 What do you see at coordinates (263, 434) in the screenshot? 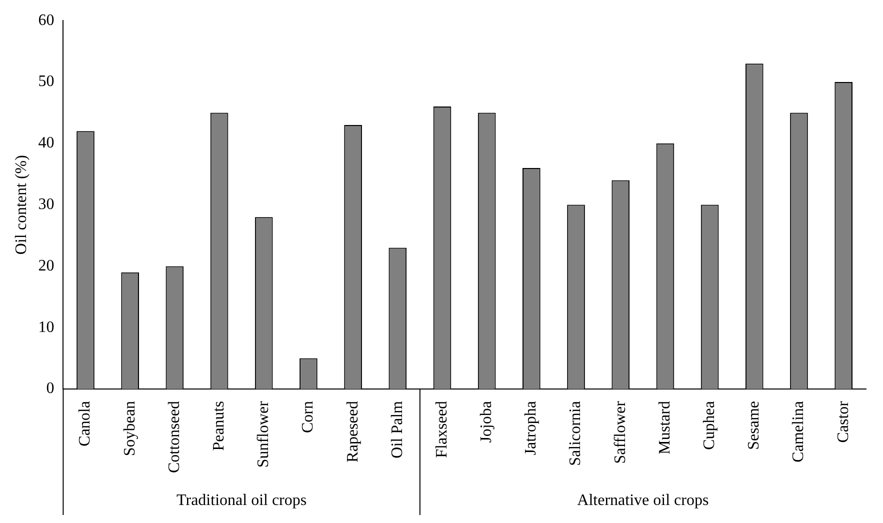
I see `x-tick-label: Sunflower` at bounding box center [263, 434].